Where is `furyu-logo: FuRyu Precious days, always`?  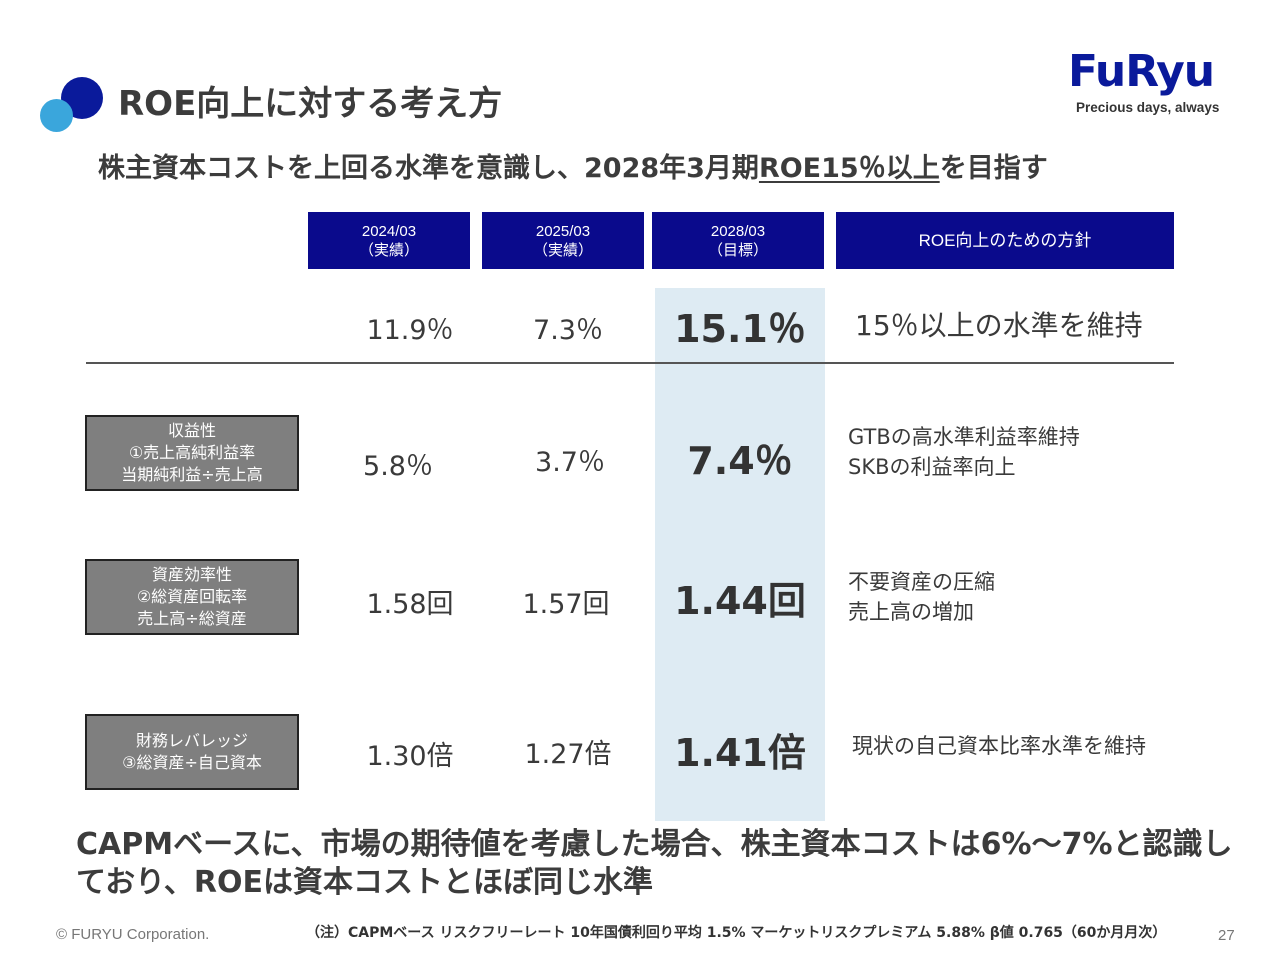 furyu-logo: FuRyu Precious days, always is located at coordinates (1158, 84).